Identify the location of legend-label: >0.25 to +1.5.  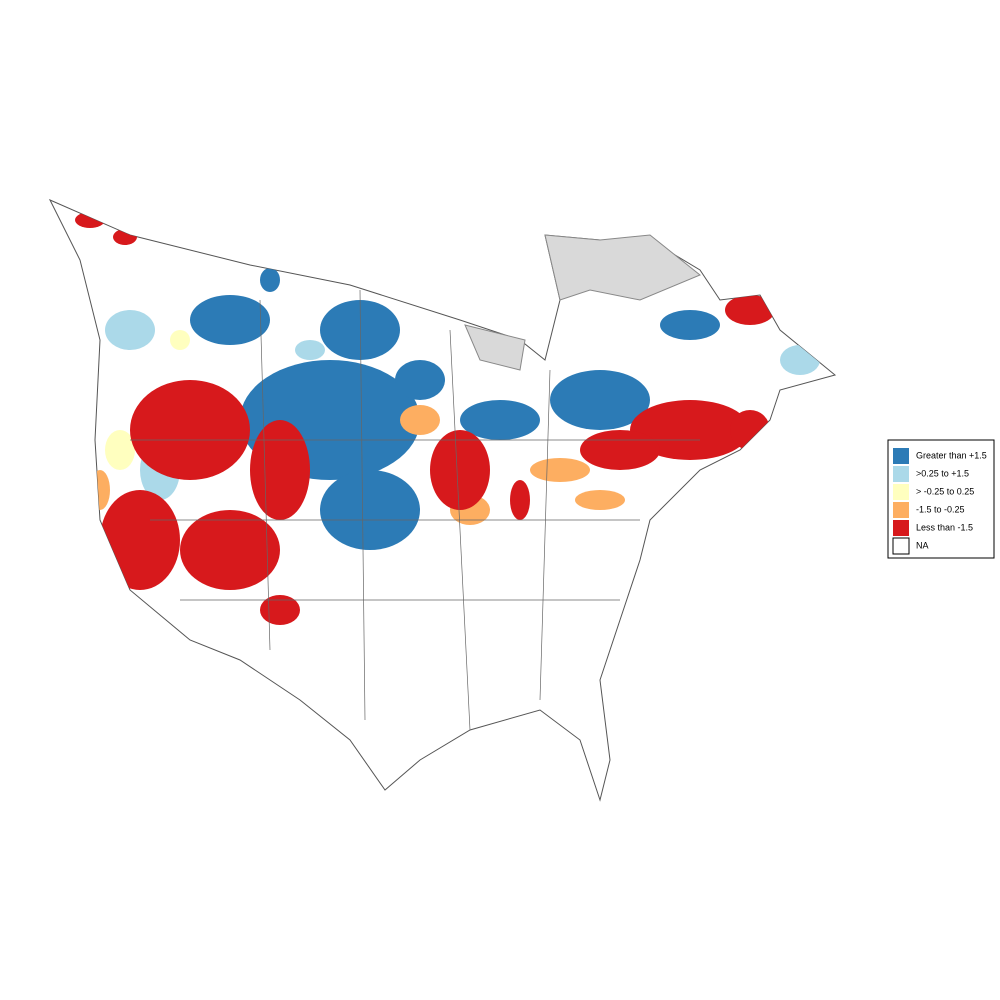
(942, 473).